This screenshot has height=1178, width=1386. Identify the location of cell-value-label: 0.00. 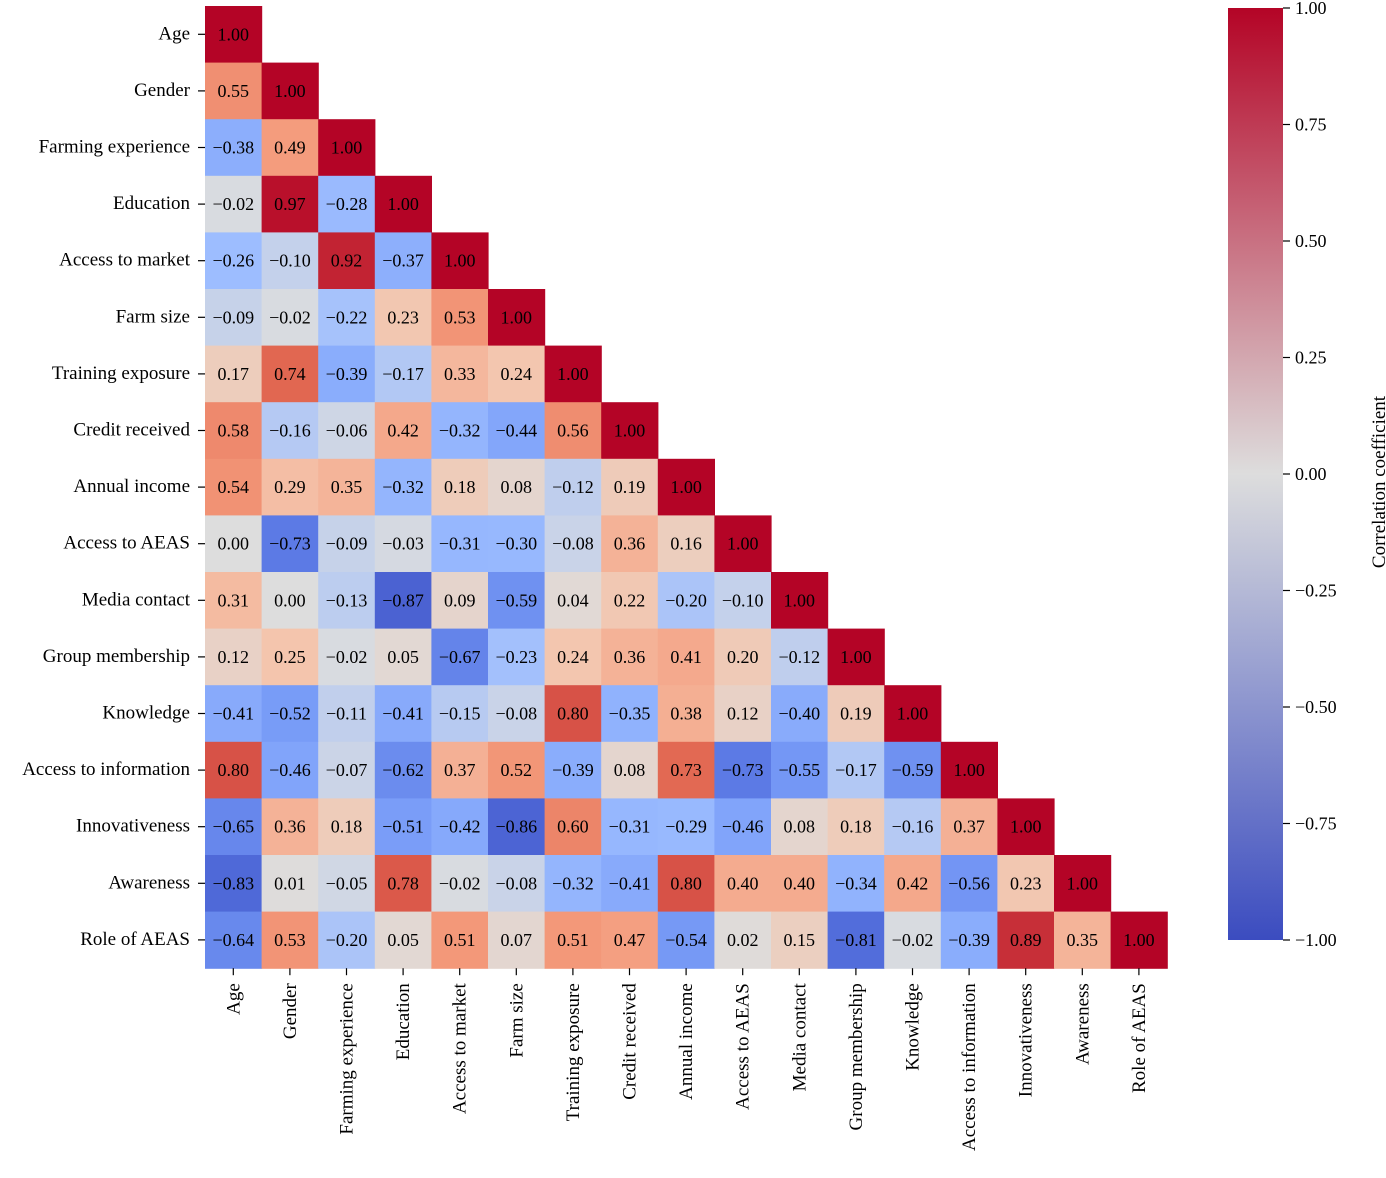
(234, 544).